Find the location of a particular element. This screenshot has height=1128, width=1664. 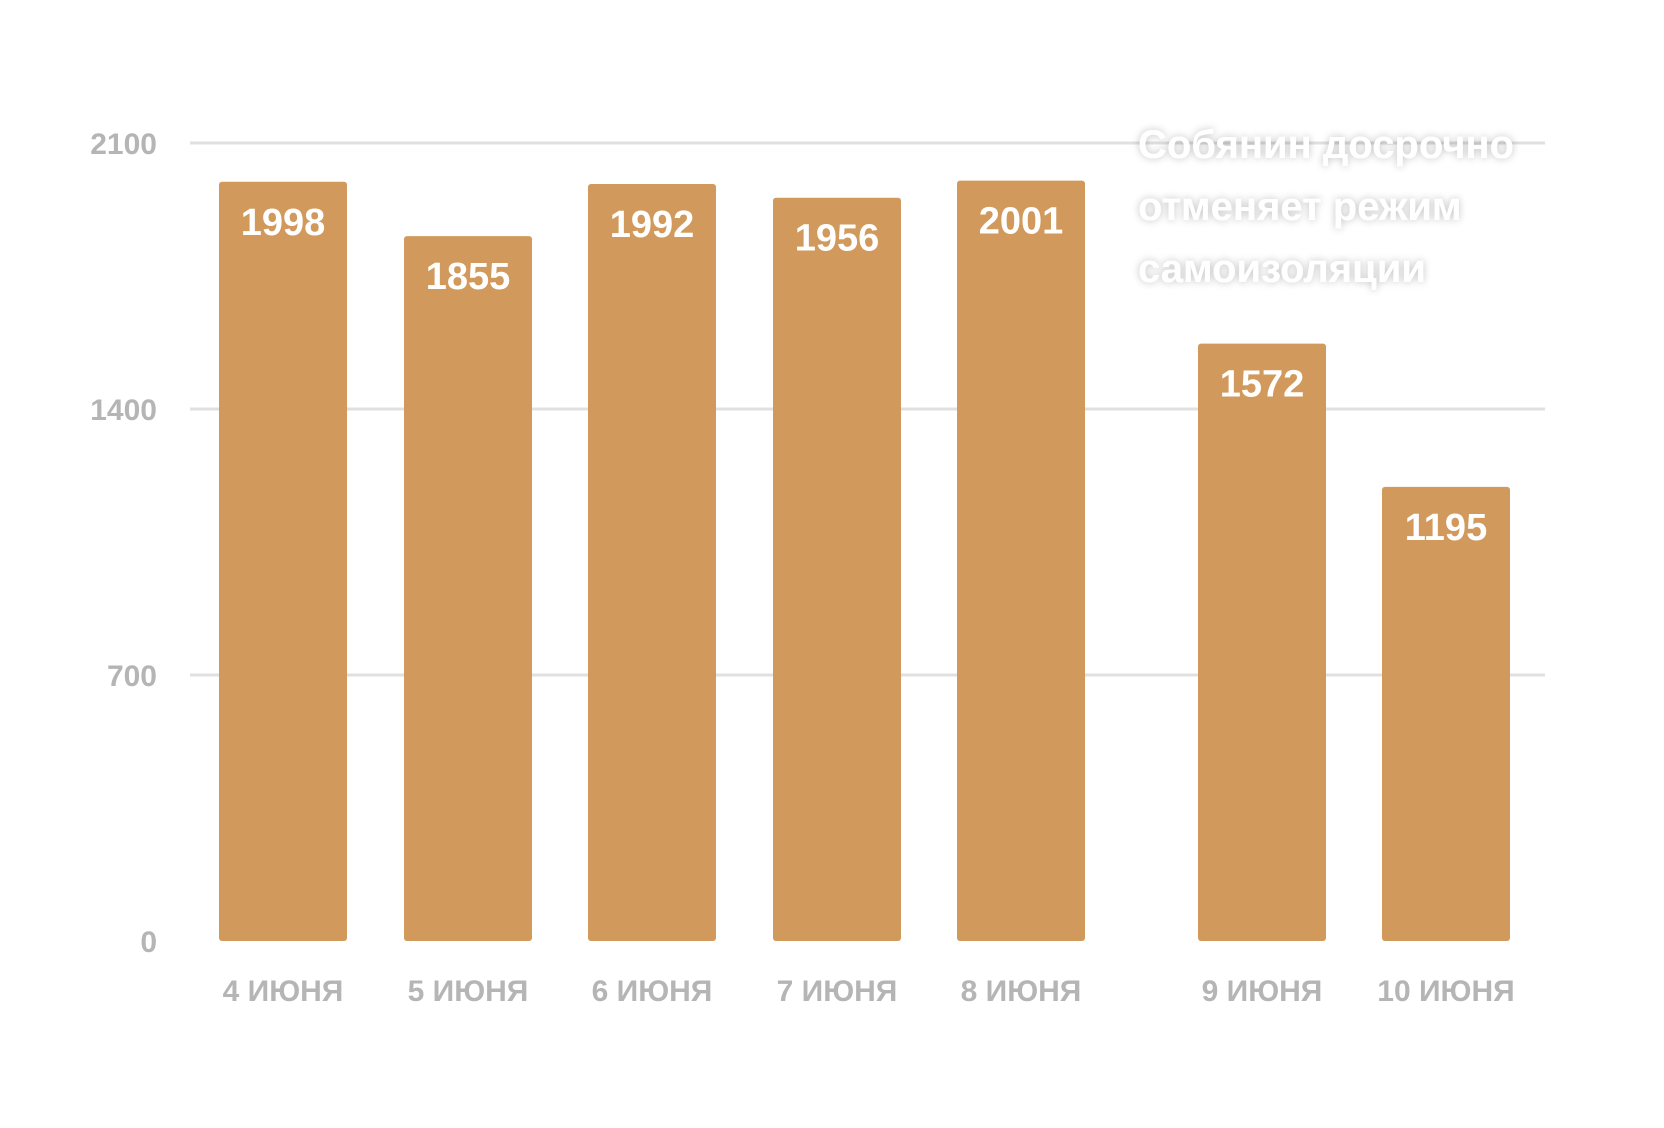

y-tick-label: 1400 is located at coordinates (123, 410).